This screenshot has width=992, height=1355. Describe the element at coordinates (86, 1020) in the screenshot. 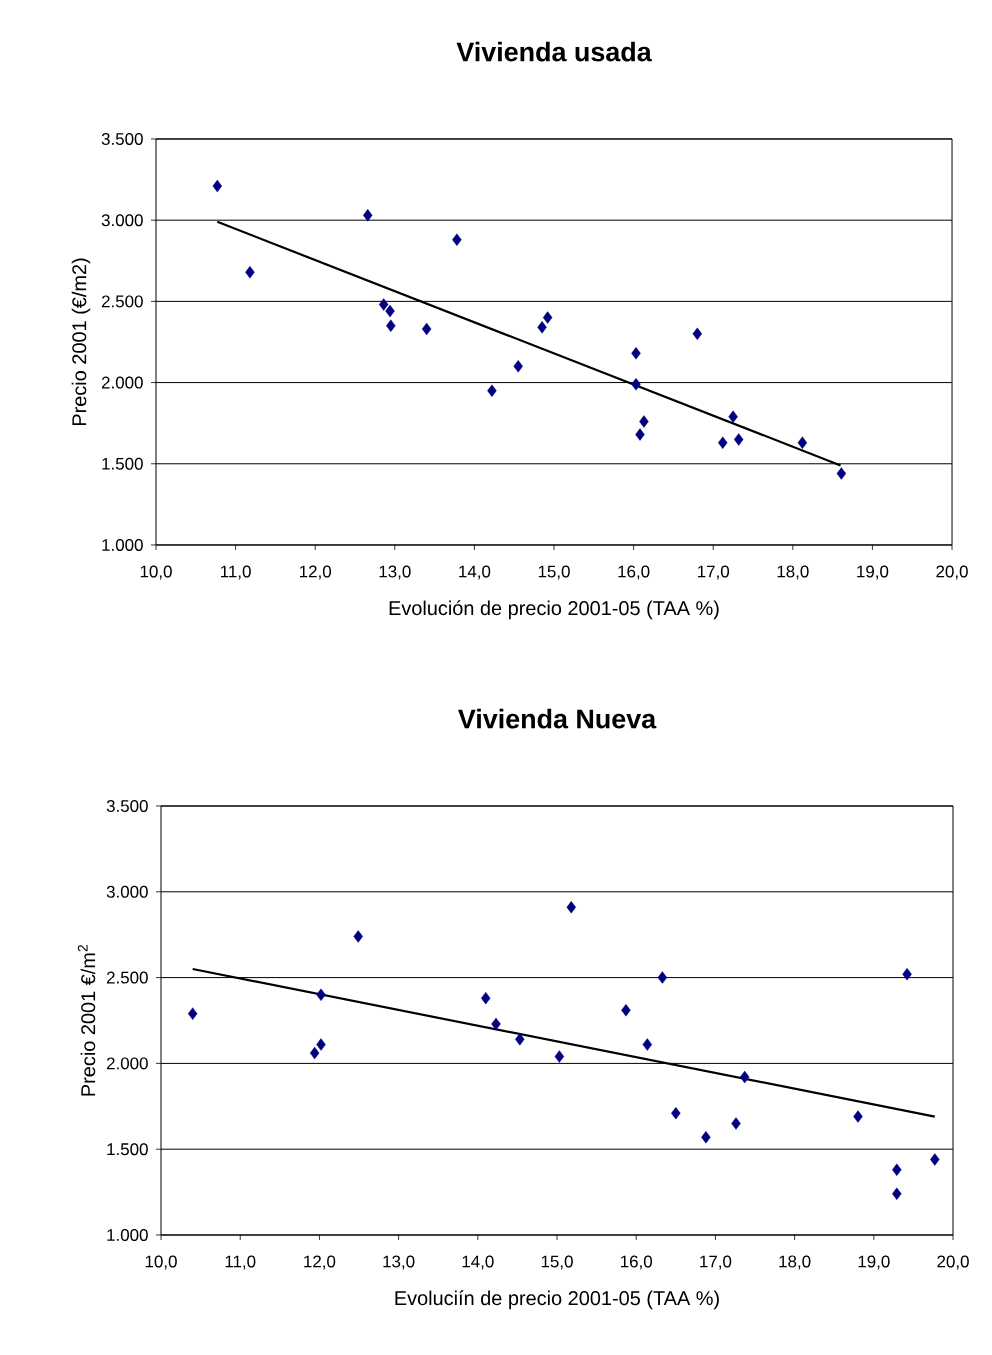

I see `y-axis-title: Precio 2001 €/m$^{2}$` at that location.